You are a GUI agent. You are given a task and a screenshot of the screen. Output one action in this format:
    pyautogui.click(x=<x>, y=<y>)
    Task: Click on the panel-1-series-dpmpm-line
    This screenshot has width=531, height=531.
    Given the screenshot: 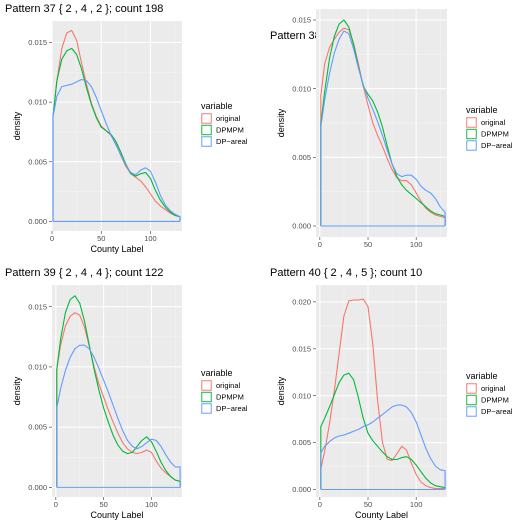 What is the action you would take?
    pyautogui.click(x=116, y=134)
    